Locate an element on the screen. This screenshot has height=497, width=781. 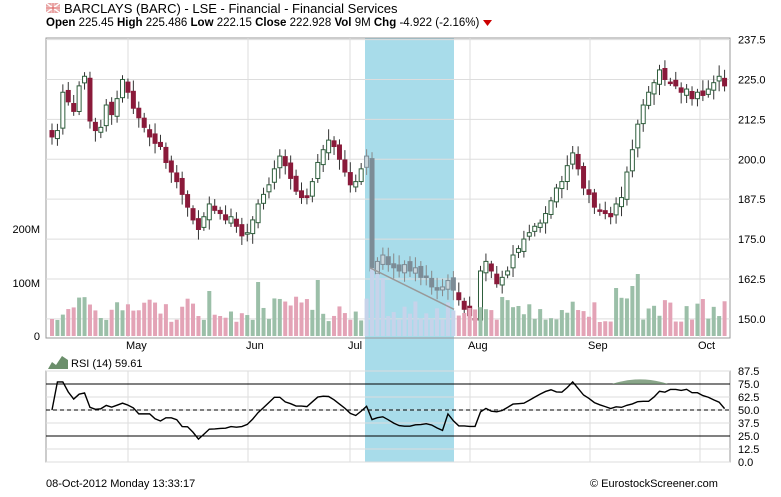
open-label: Open is located at coordinates (61, 23).